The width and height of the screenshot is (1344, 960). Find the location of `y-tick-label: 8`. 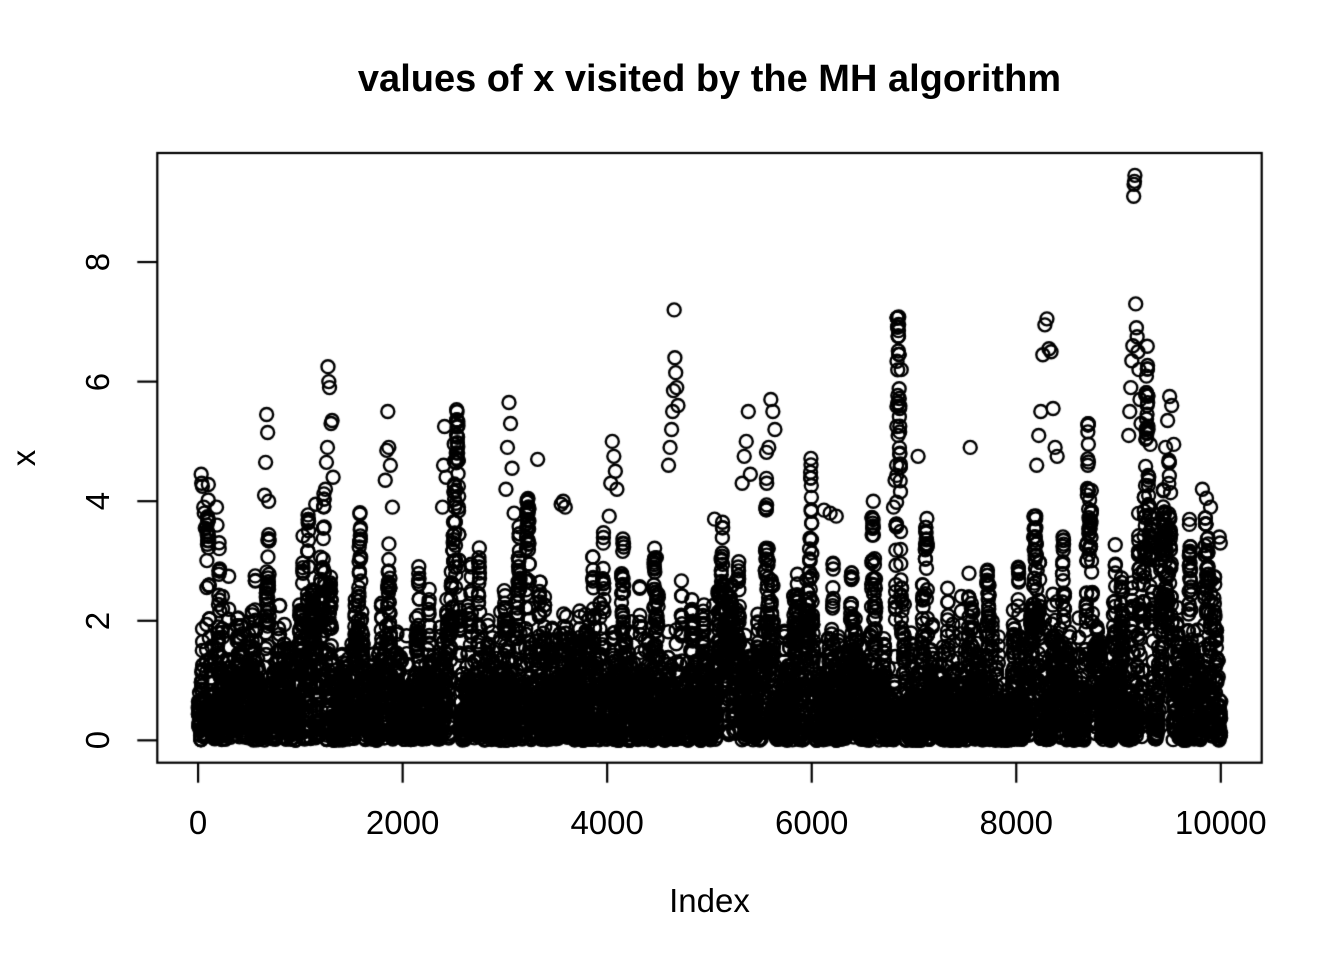

y-tick-label: 8 is located at coordinates (97, 262).